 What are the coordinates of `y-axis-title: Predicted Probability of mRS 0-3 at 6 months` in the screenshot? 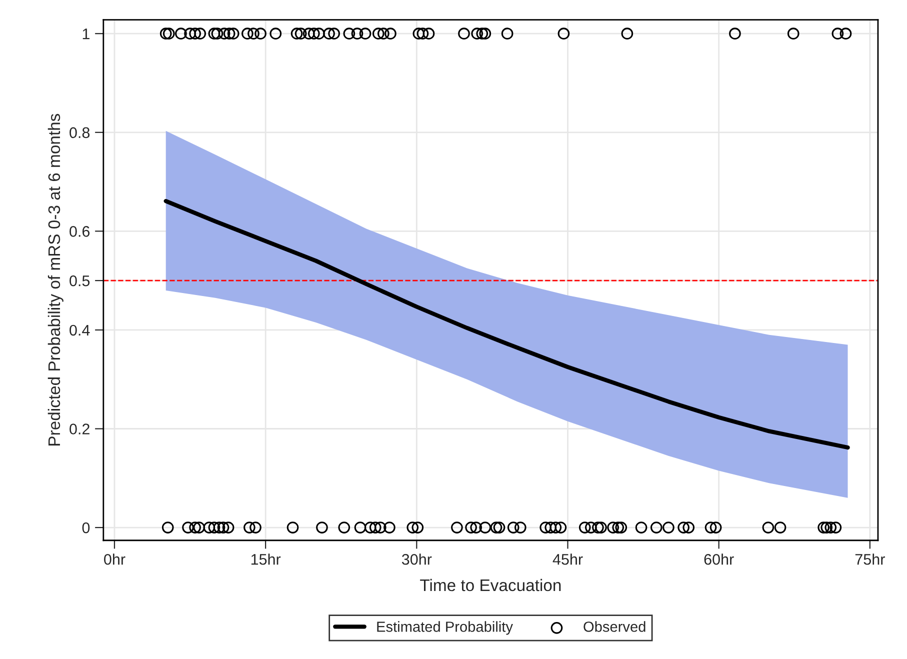 It's located at (56, 280).